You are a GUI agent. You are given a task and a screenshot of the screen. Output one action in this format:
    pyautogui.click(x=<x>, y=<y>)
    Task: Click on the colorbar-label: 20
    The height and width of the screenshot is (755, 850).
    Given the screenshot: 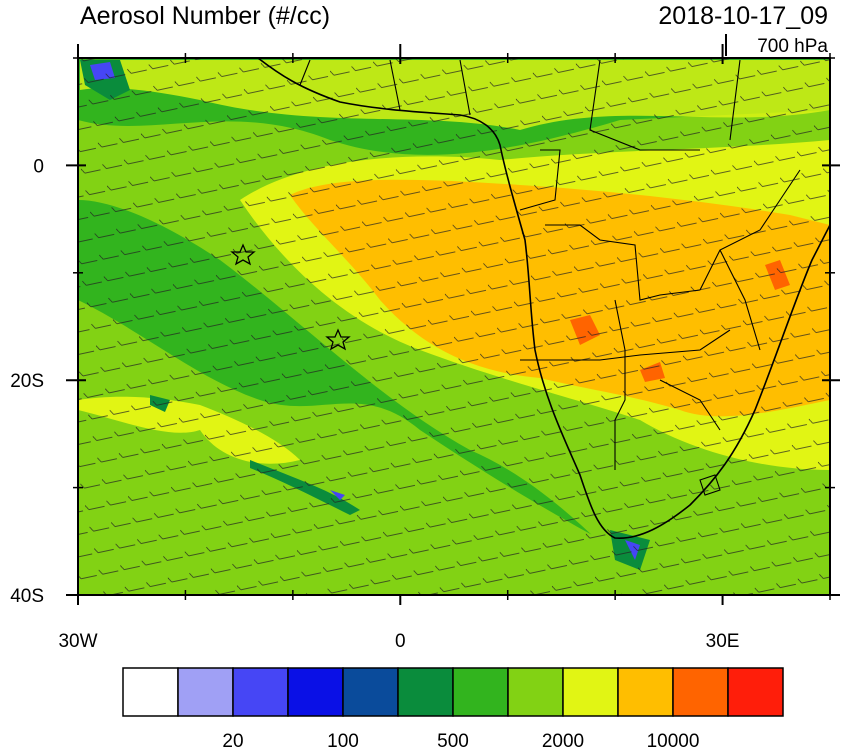 What is the action you would take?
    pyautogui.click(x=232, y=740)
    